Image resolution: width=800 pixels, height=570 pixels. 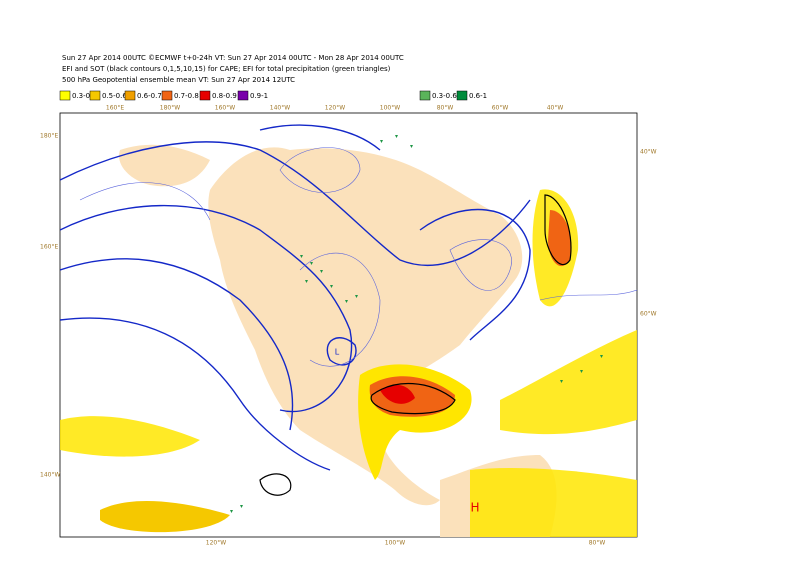 I want to click on lon-label: 180°W, so click(x=170, y=108).